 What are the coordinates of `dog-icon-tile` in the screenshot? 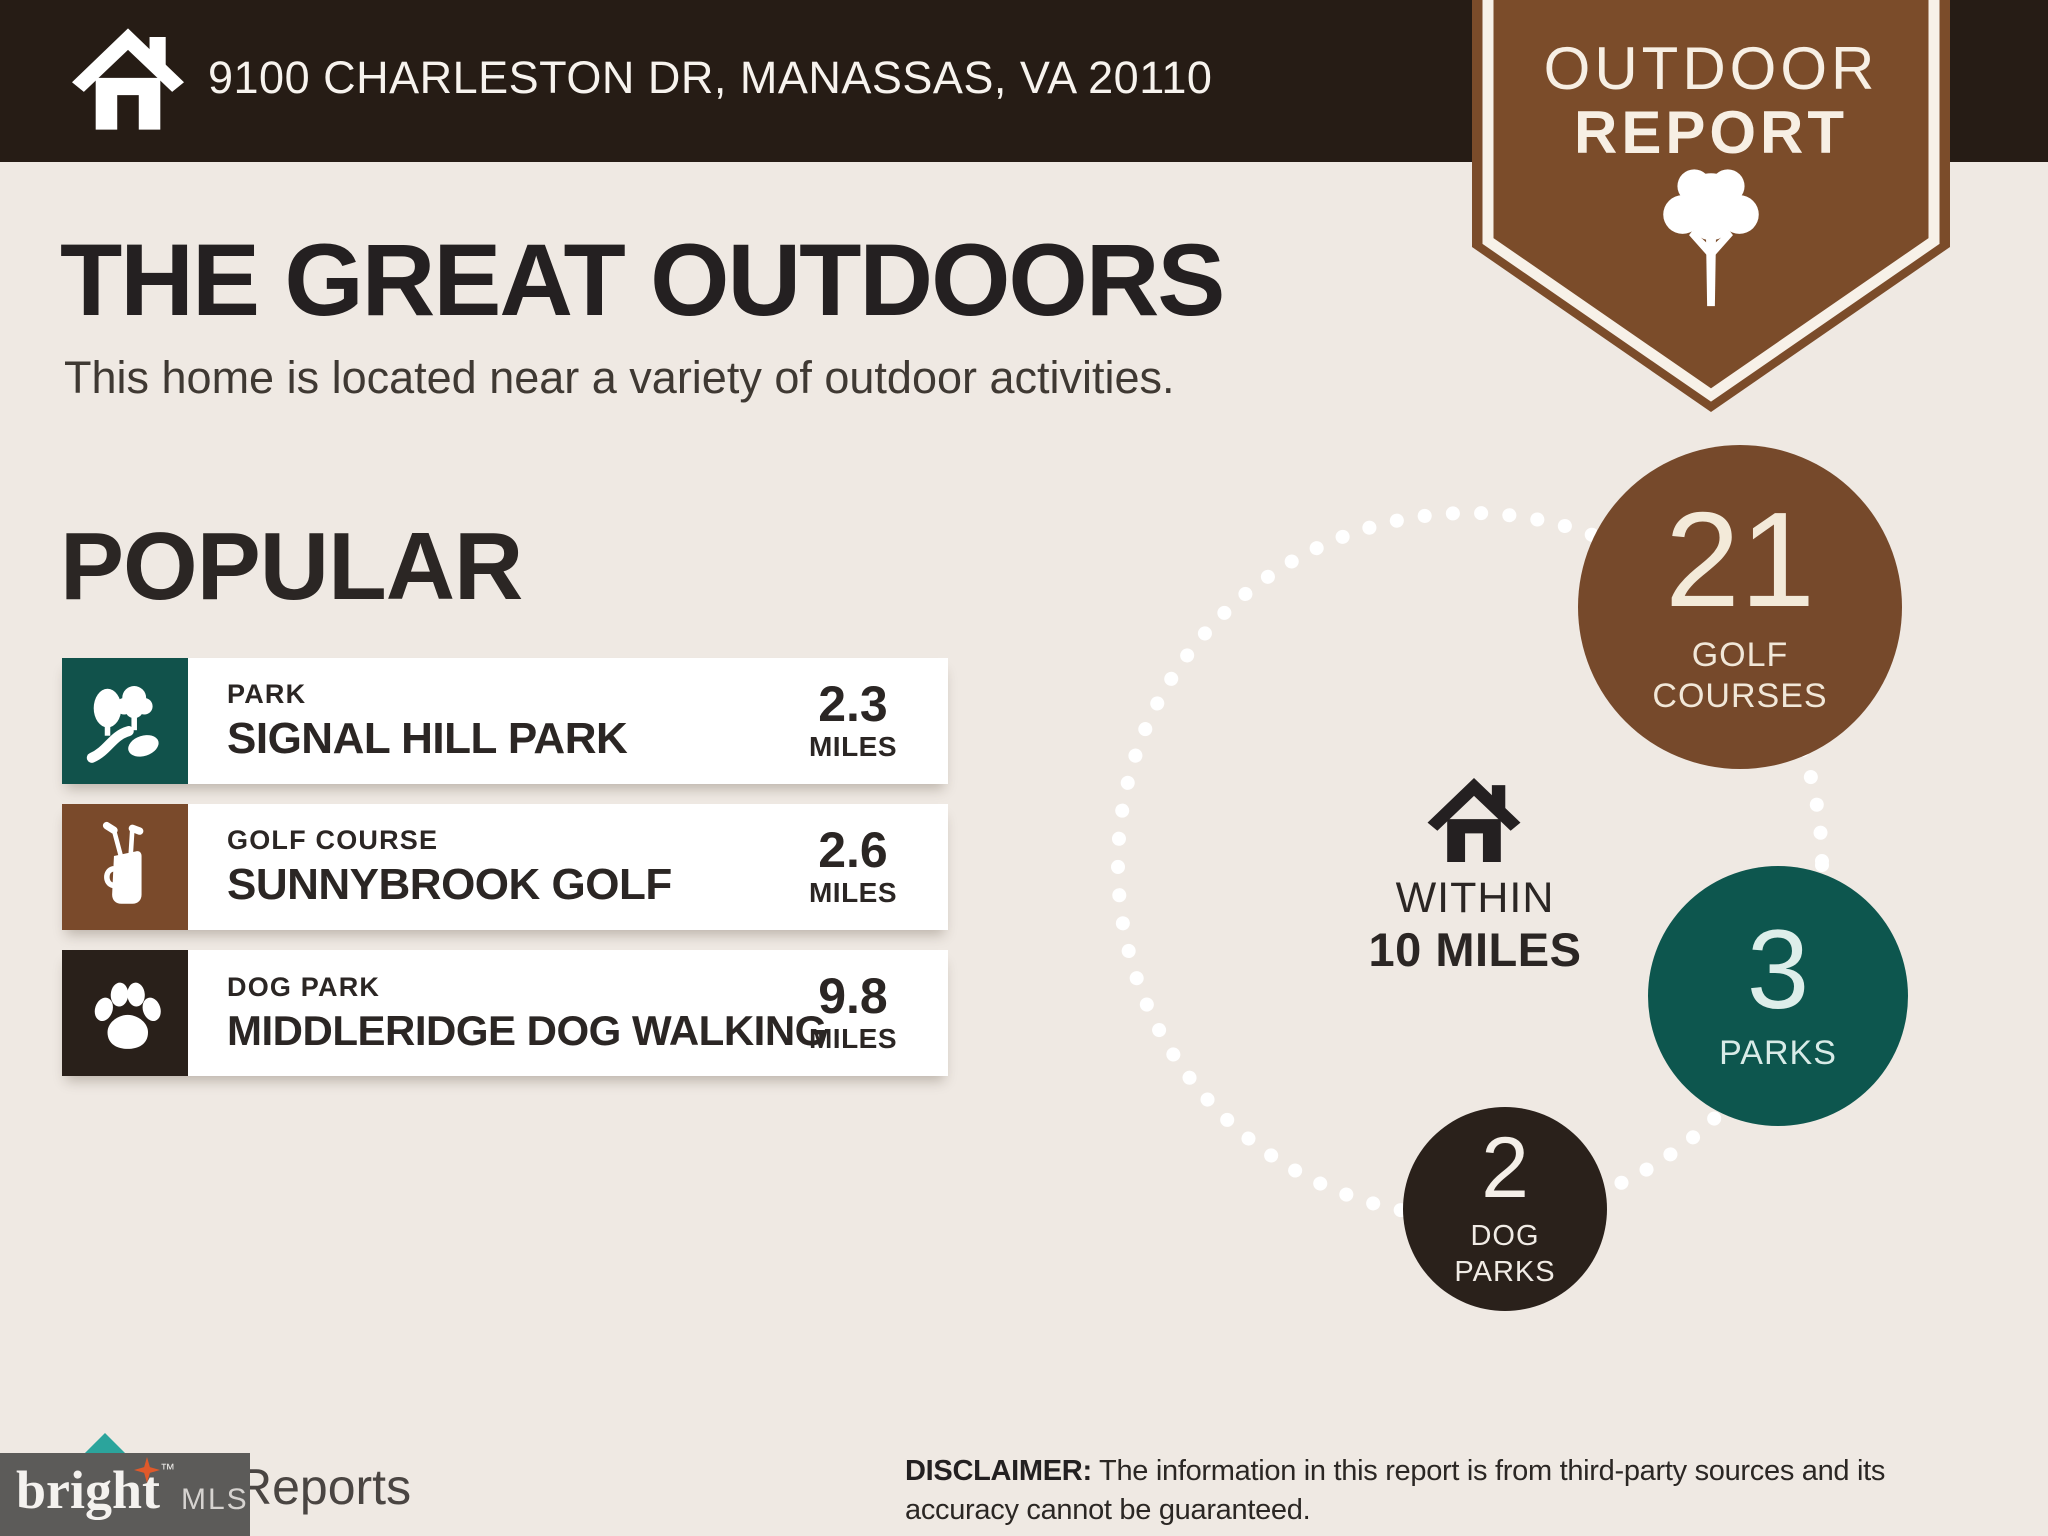 It's located at (125, 1013).